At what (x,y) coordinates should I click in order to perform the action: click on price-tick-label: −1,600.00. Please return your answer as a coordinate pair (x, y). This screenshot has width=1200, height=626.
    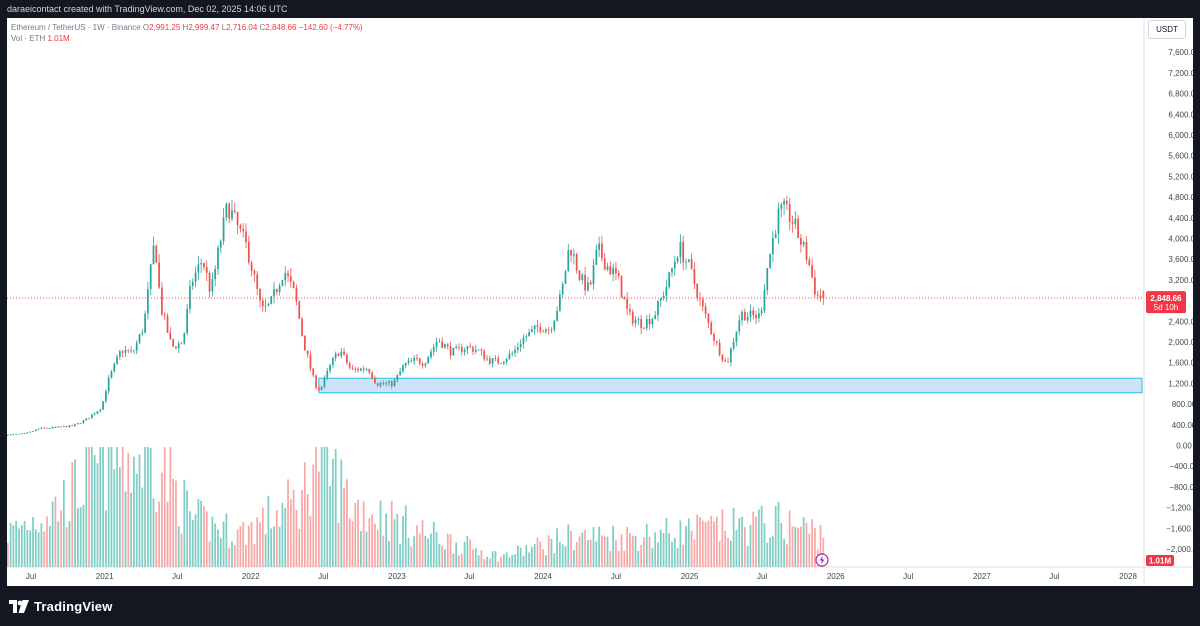
    Looking at the image, I should click on (1179, 528).